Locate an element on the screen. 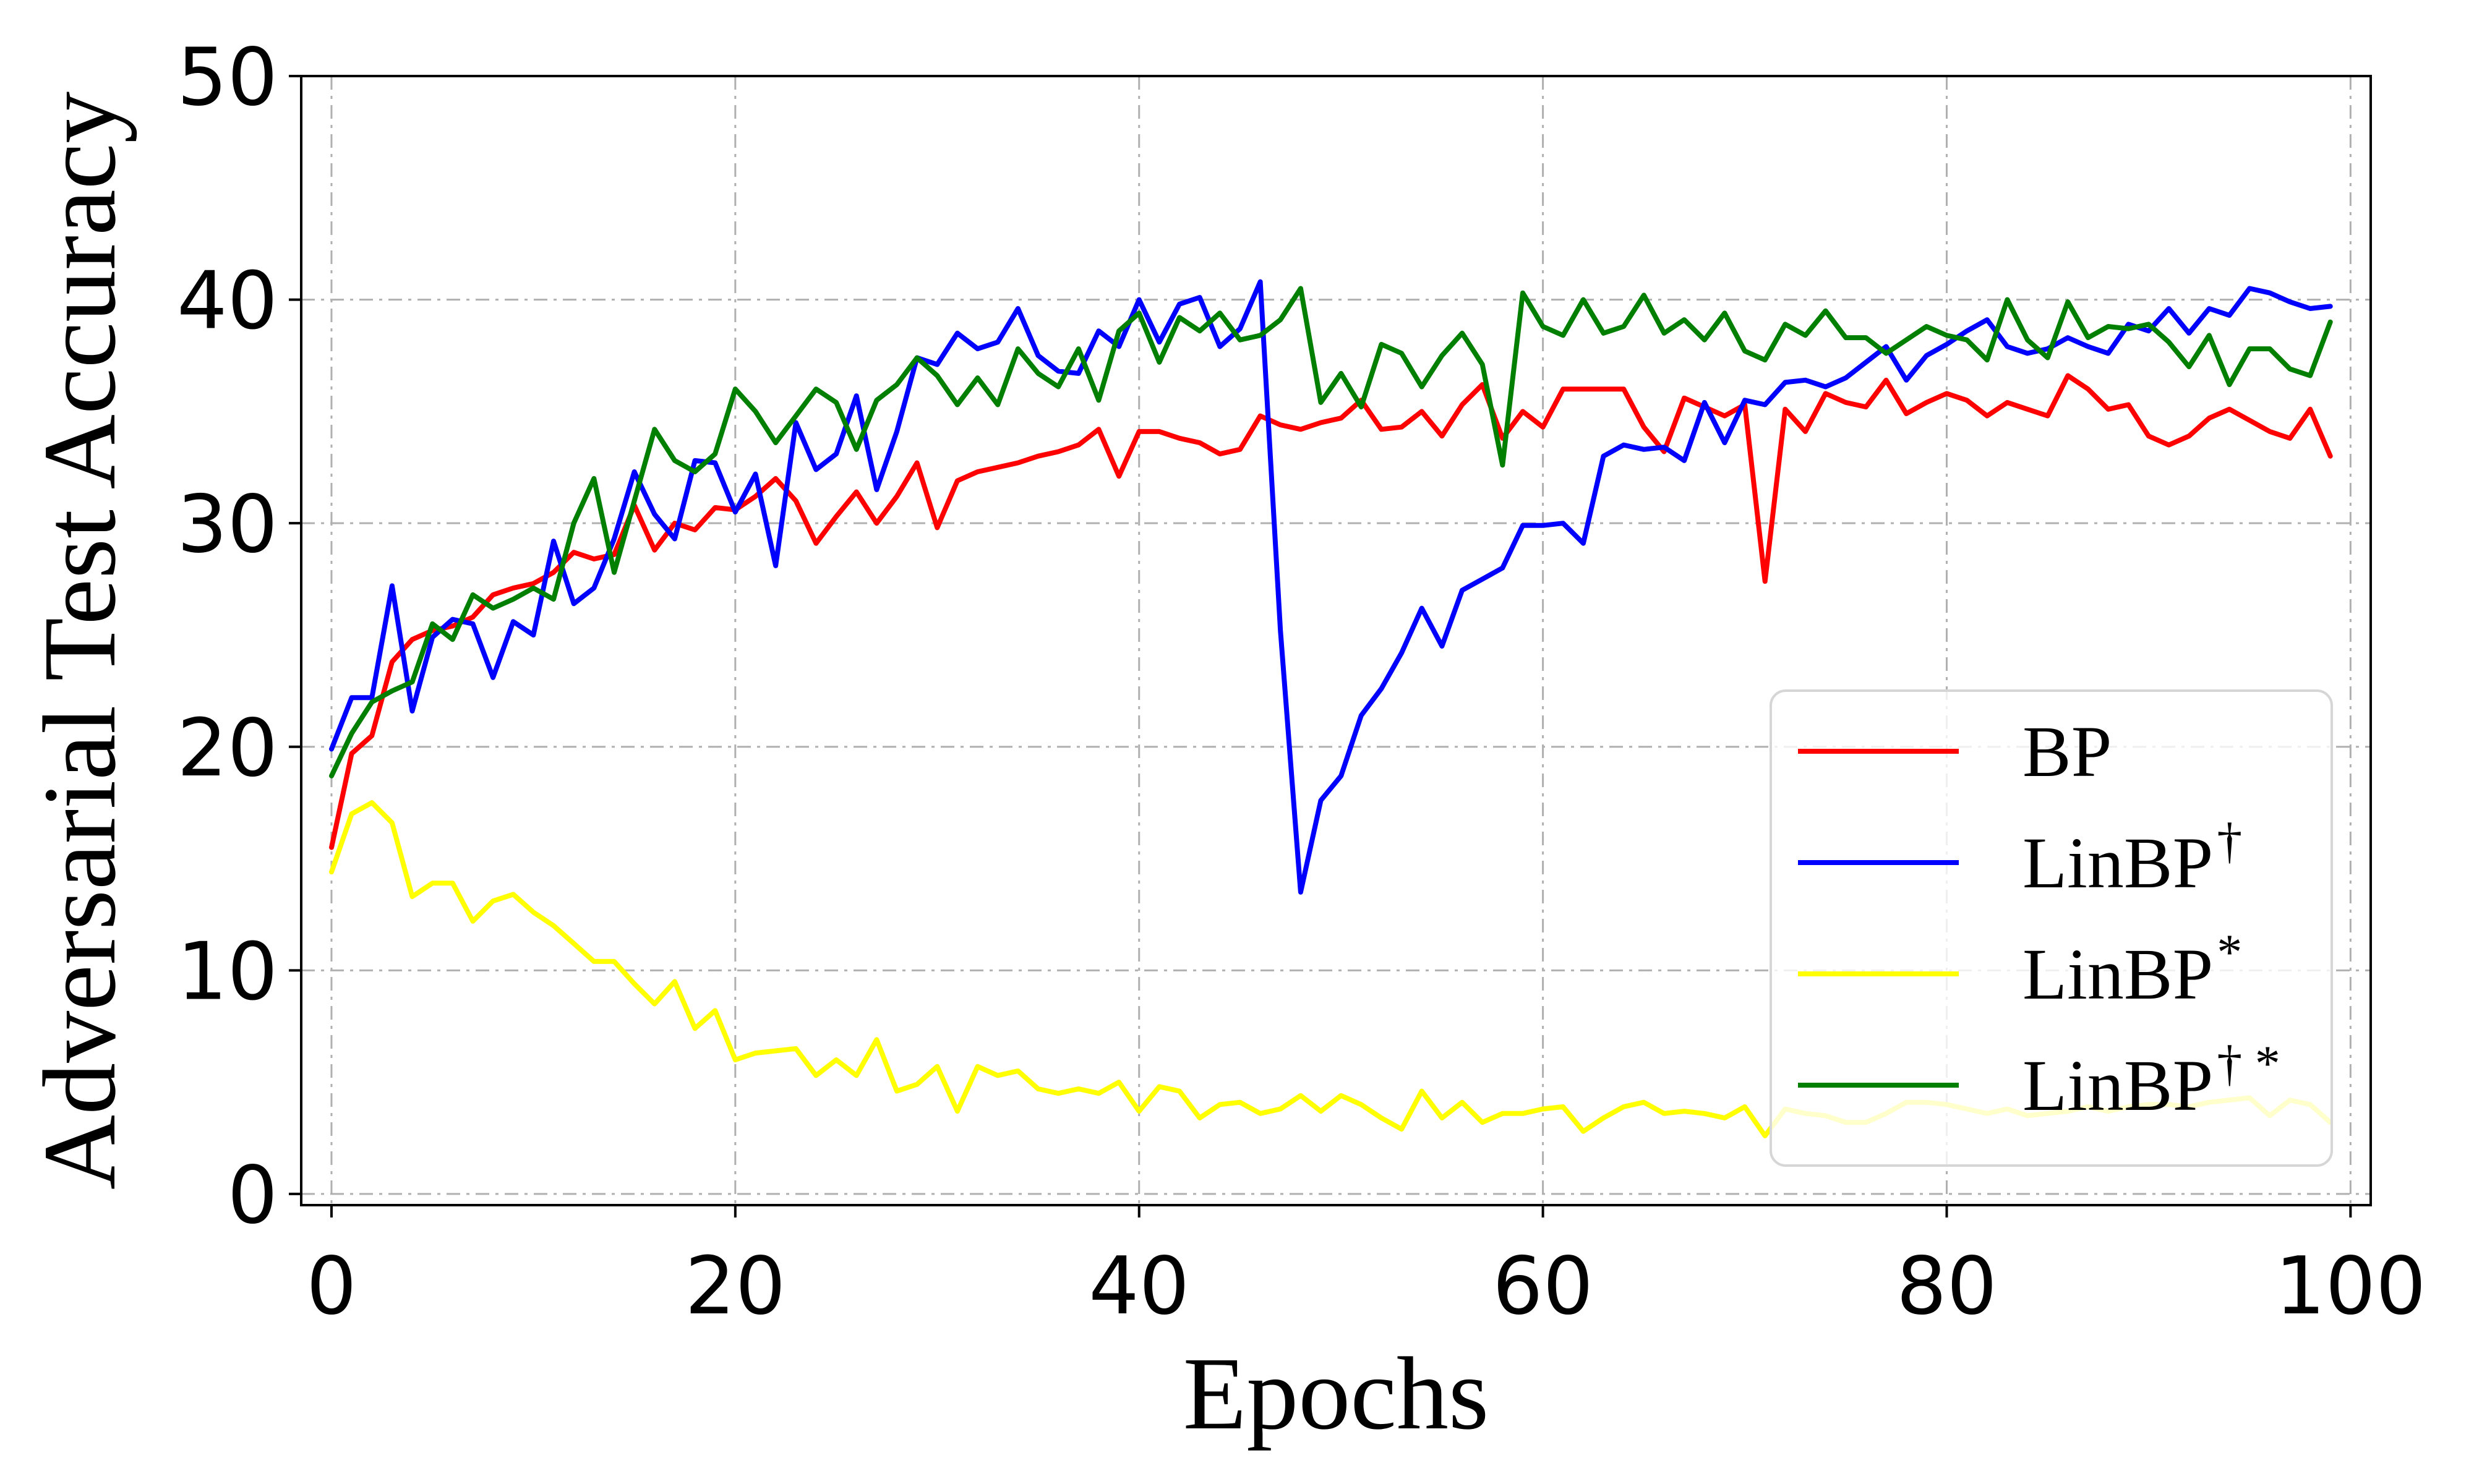 The height and width of the screenshot is (1484, 2474). x-tick-label: 60 is located at coordinates (1542, 1286).